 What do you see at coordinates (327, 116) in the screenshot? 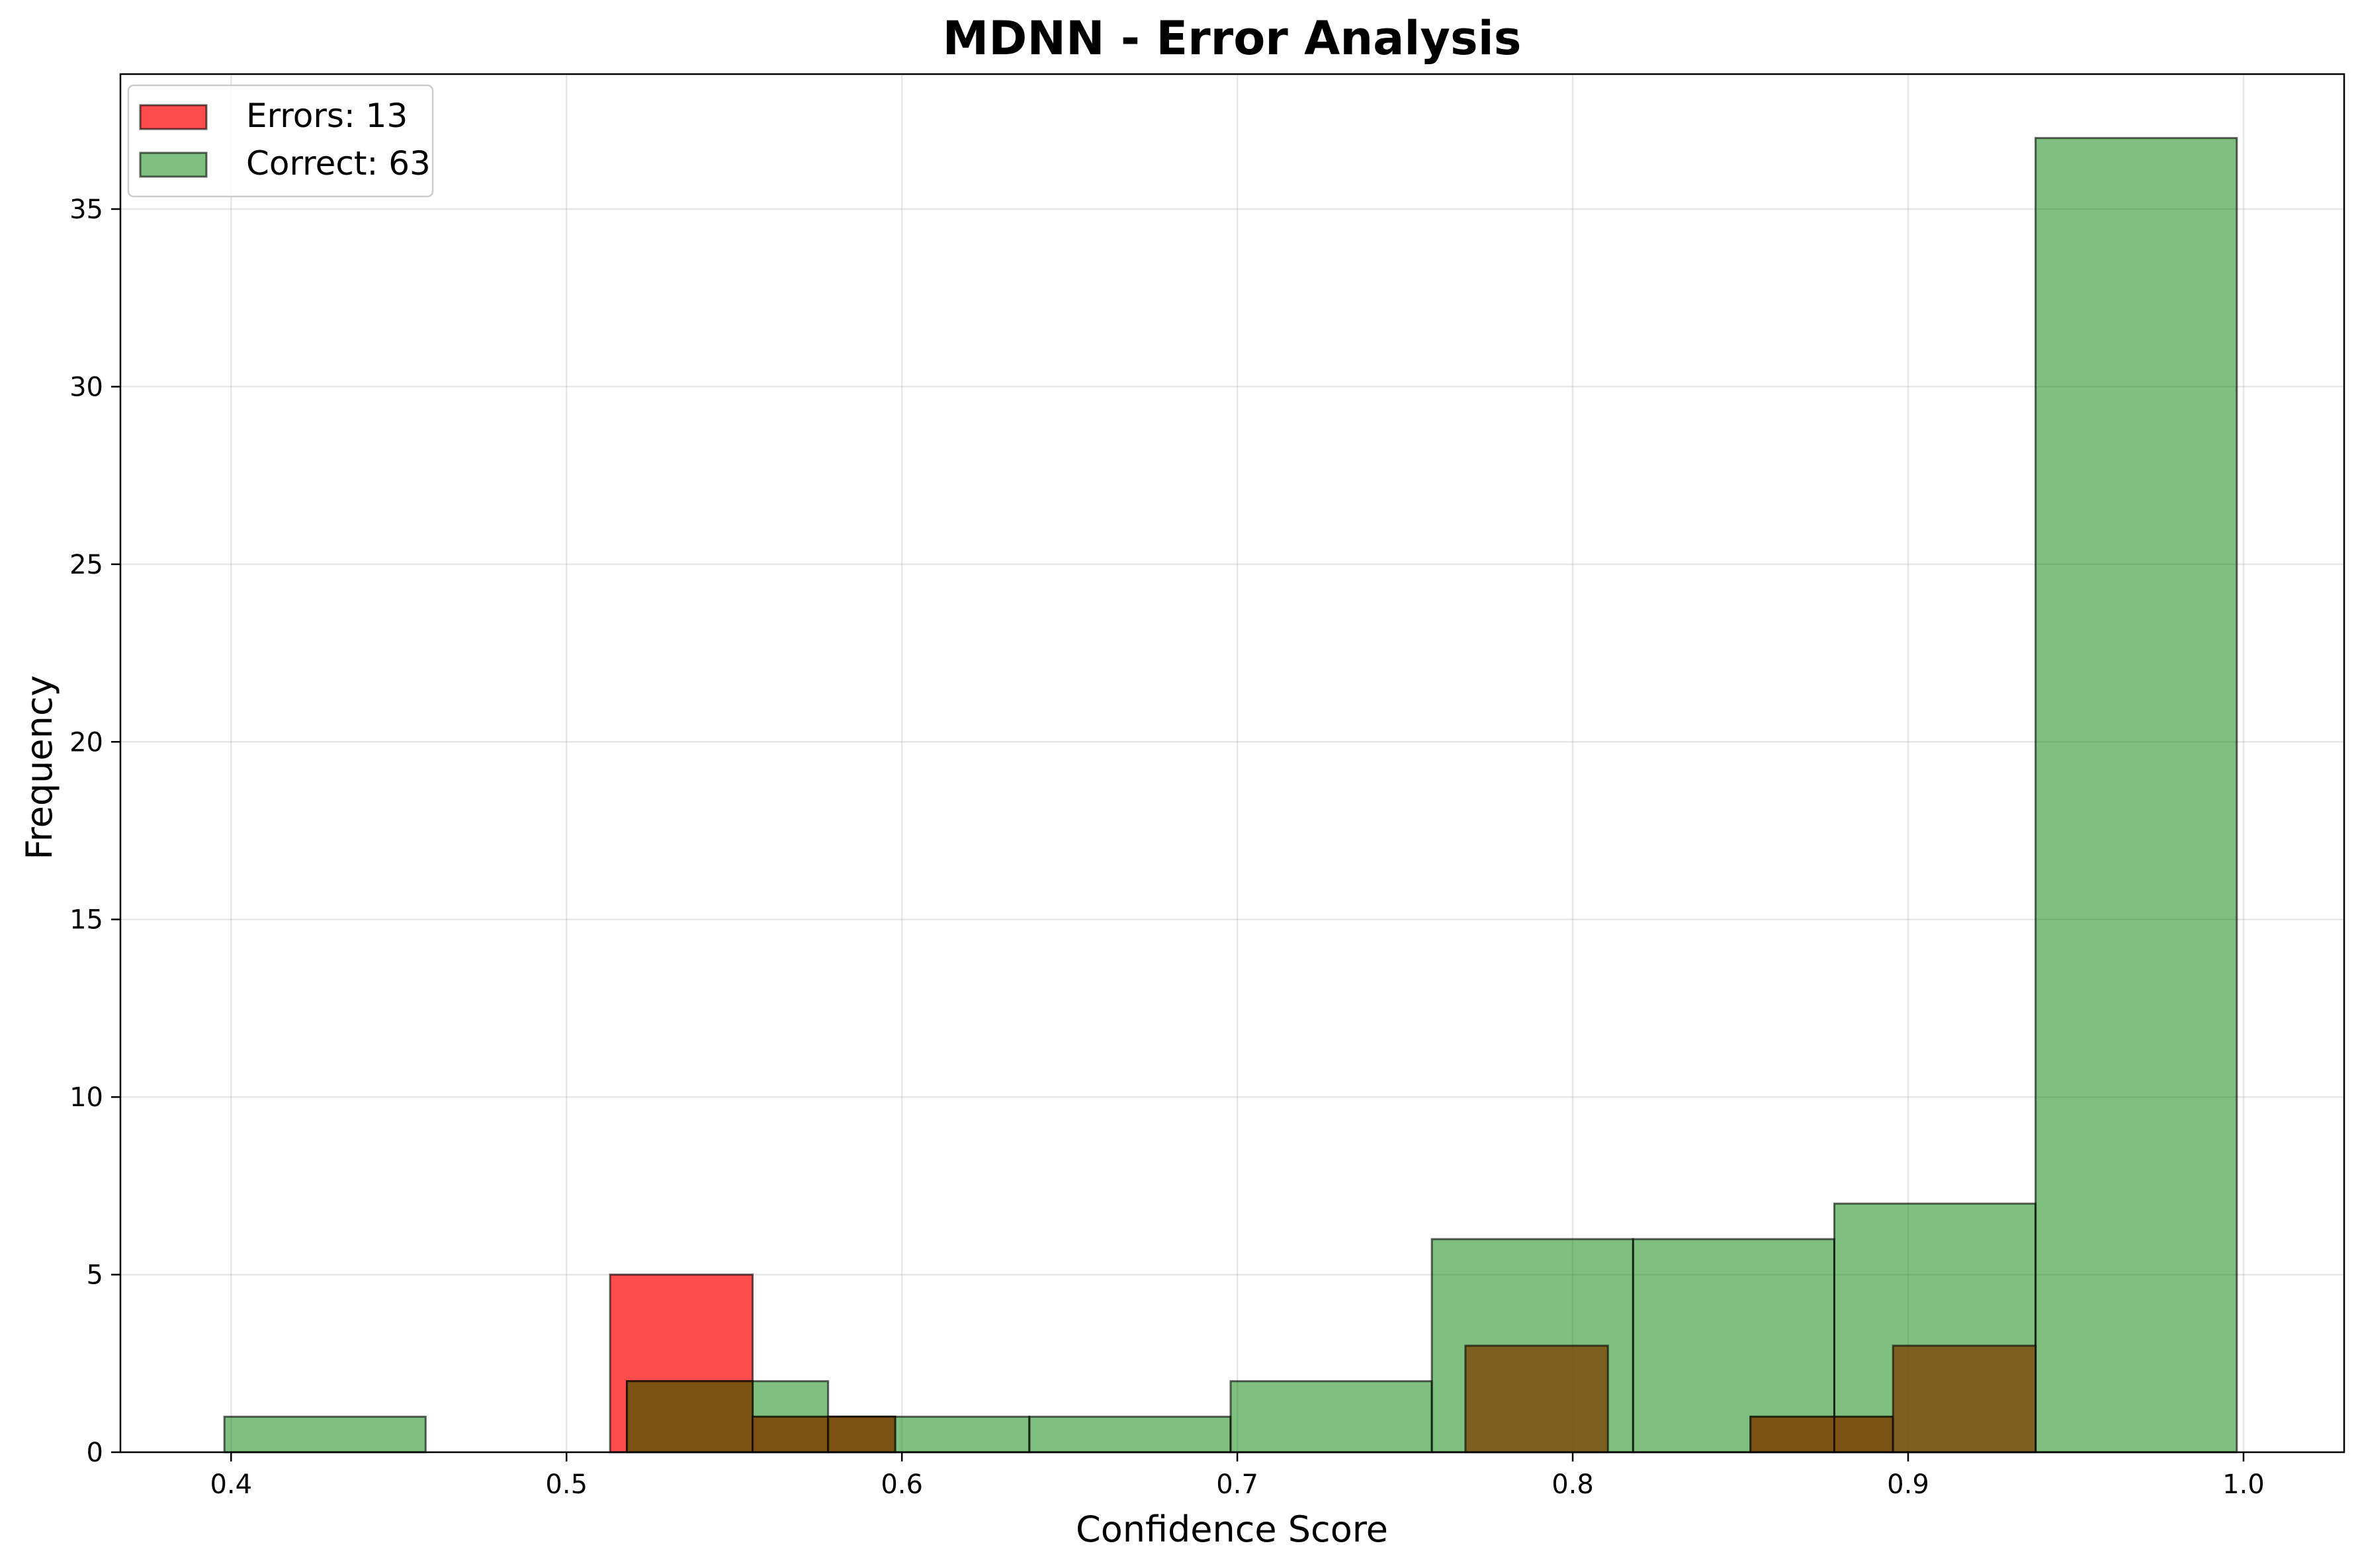
I see `legend-label: Errors: 13` at bounding box center [327, 116].